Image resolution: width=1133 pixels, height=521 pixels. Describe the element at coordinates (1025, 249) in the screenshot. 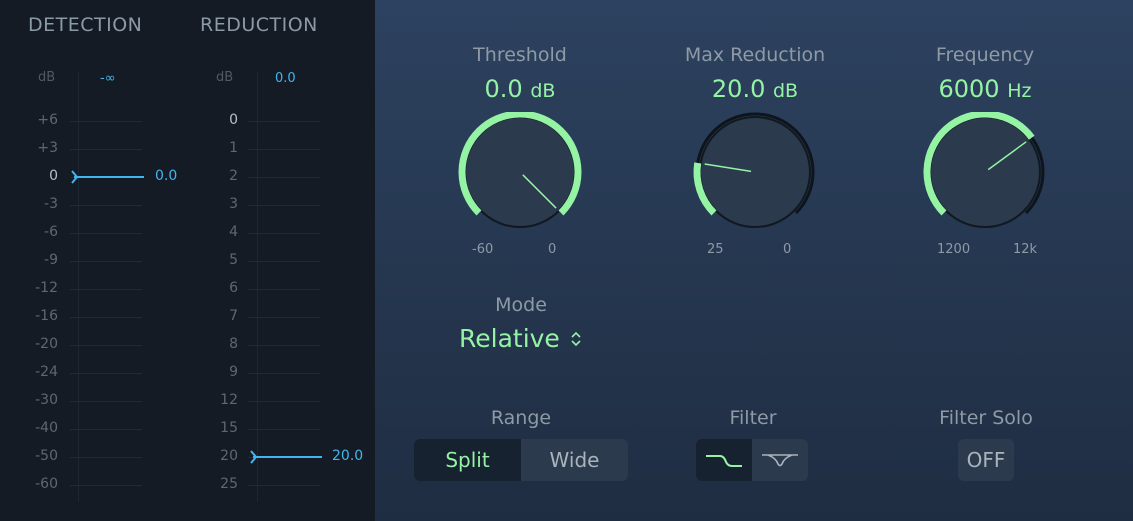

I see `knob-max-label: 12k` at that location.